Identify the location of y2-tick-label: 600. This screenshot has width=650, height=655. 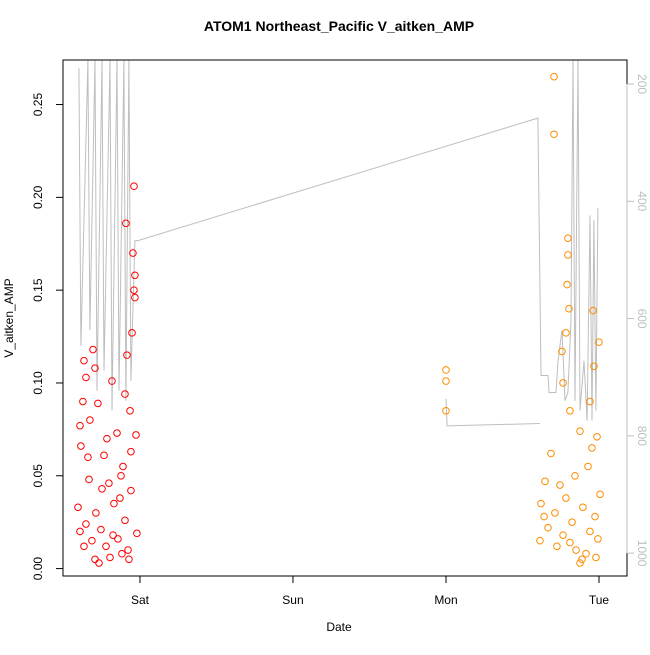
(642, 319).